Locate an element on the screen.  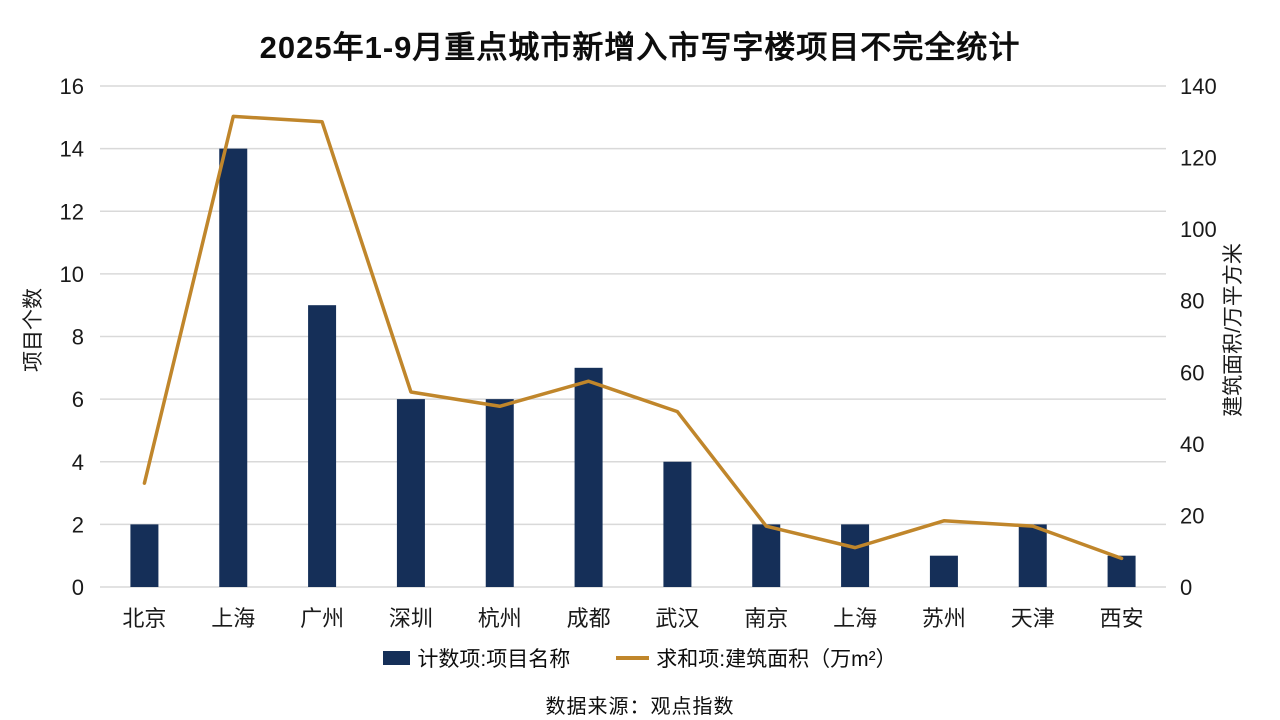
data-source: 数据来源：观点指数 is located at coordinates (640, 707).